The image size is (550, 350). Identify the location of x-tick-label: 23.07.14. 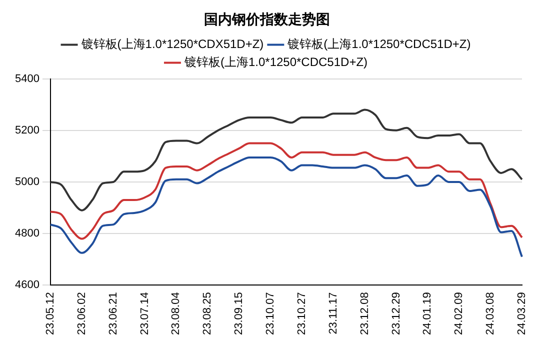
(144, 314).